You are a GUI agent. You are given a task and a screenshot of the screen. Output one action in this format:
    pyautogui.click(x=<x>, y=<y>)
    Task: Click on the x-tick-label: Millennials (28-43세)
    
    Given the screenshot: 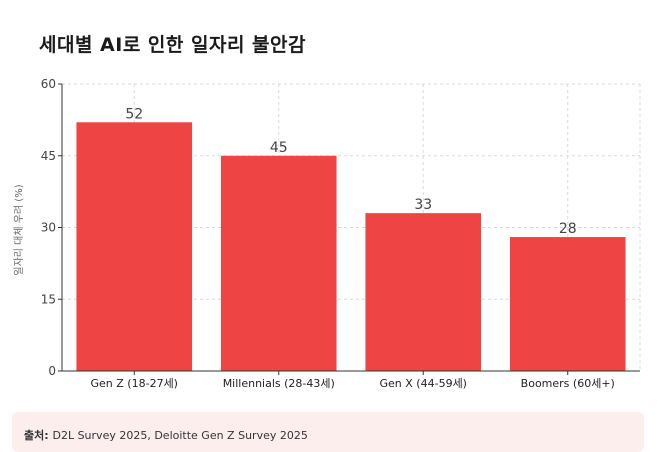 What is the action you would take?
    pyautogui.click(x=279, y=383)
    